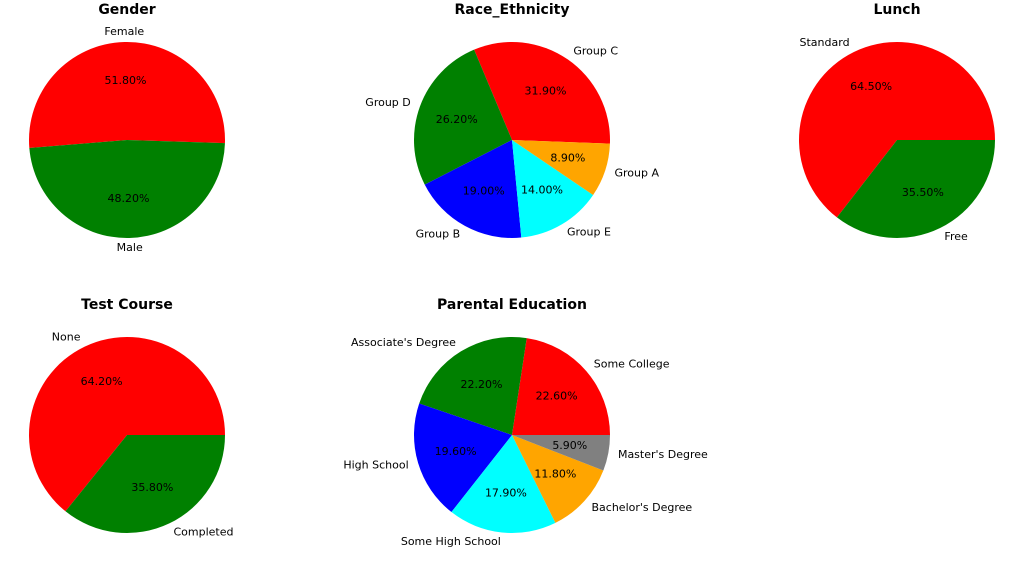 The width and height of the screenshot is (1024, 562). What do you see at coordinates (102, 381) in the screenshot?
I see `slice-percent-label: 64.20%` at bounding box center [102, 381].